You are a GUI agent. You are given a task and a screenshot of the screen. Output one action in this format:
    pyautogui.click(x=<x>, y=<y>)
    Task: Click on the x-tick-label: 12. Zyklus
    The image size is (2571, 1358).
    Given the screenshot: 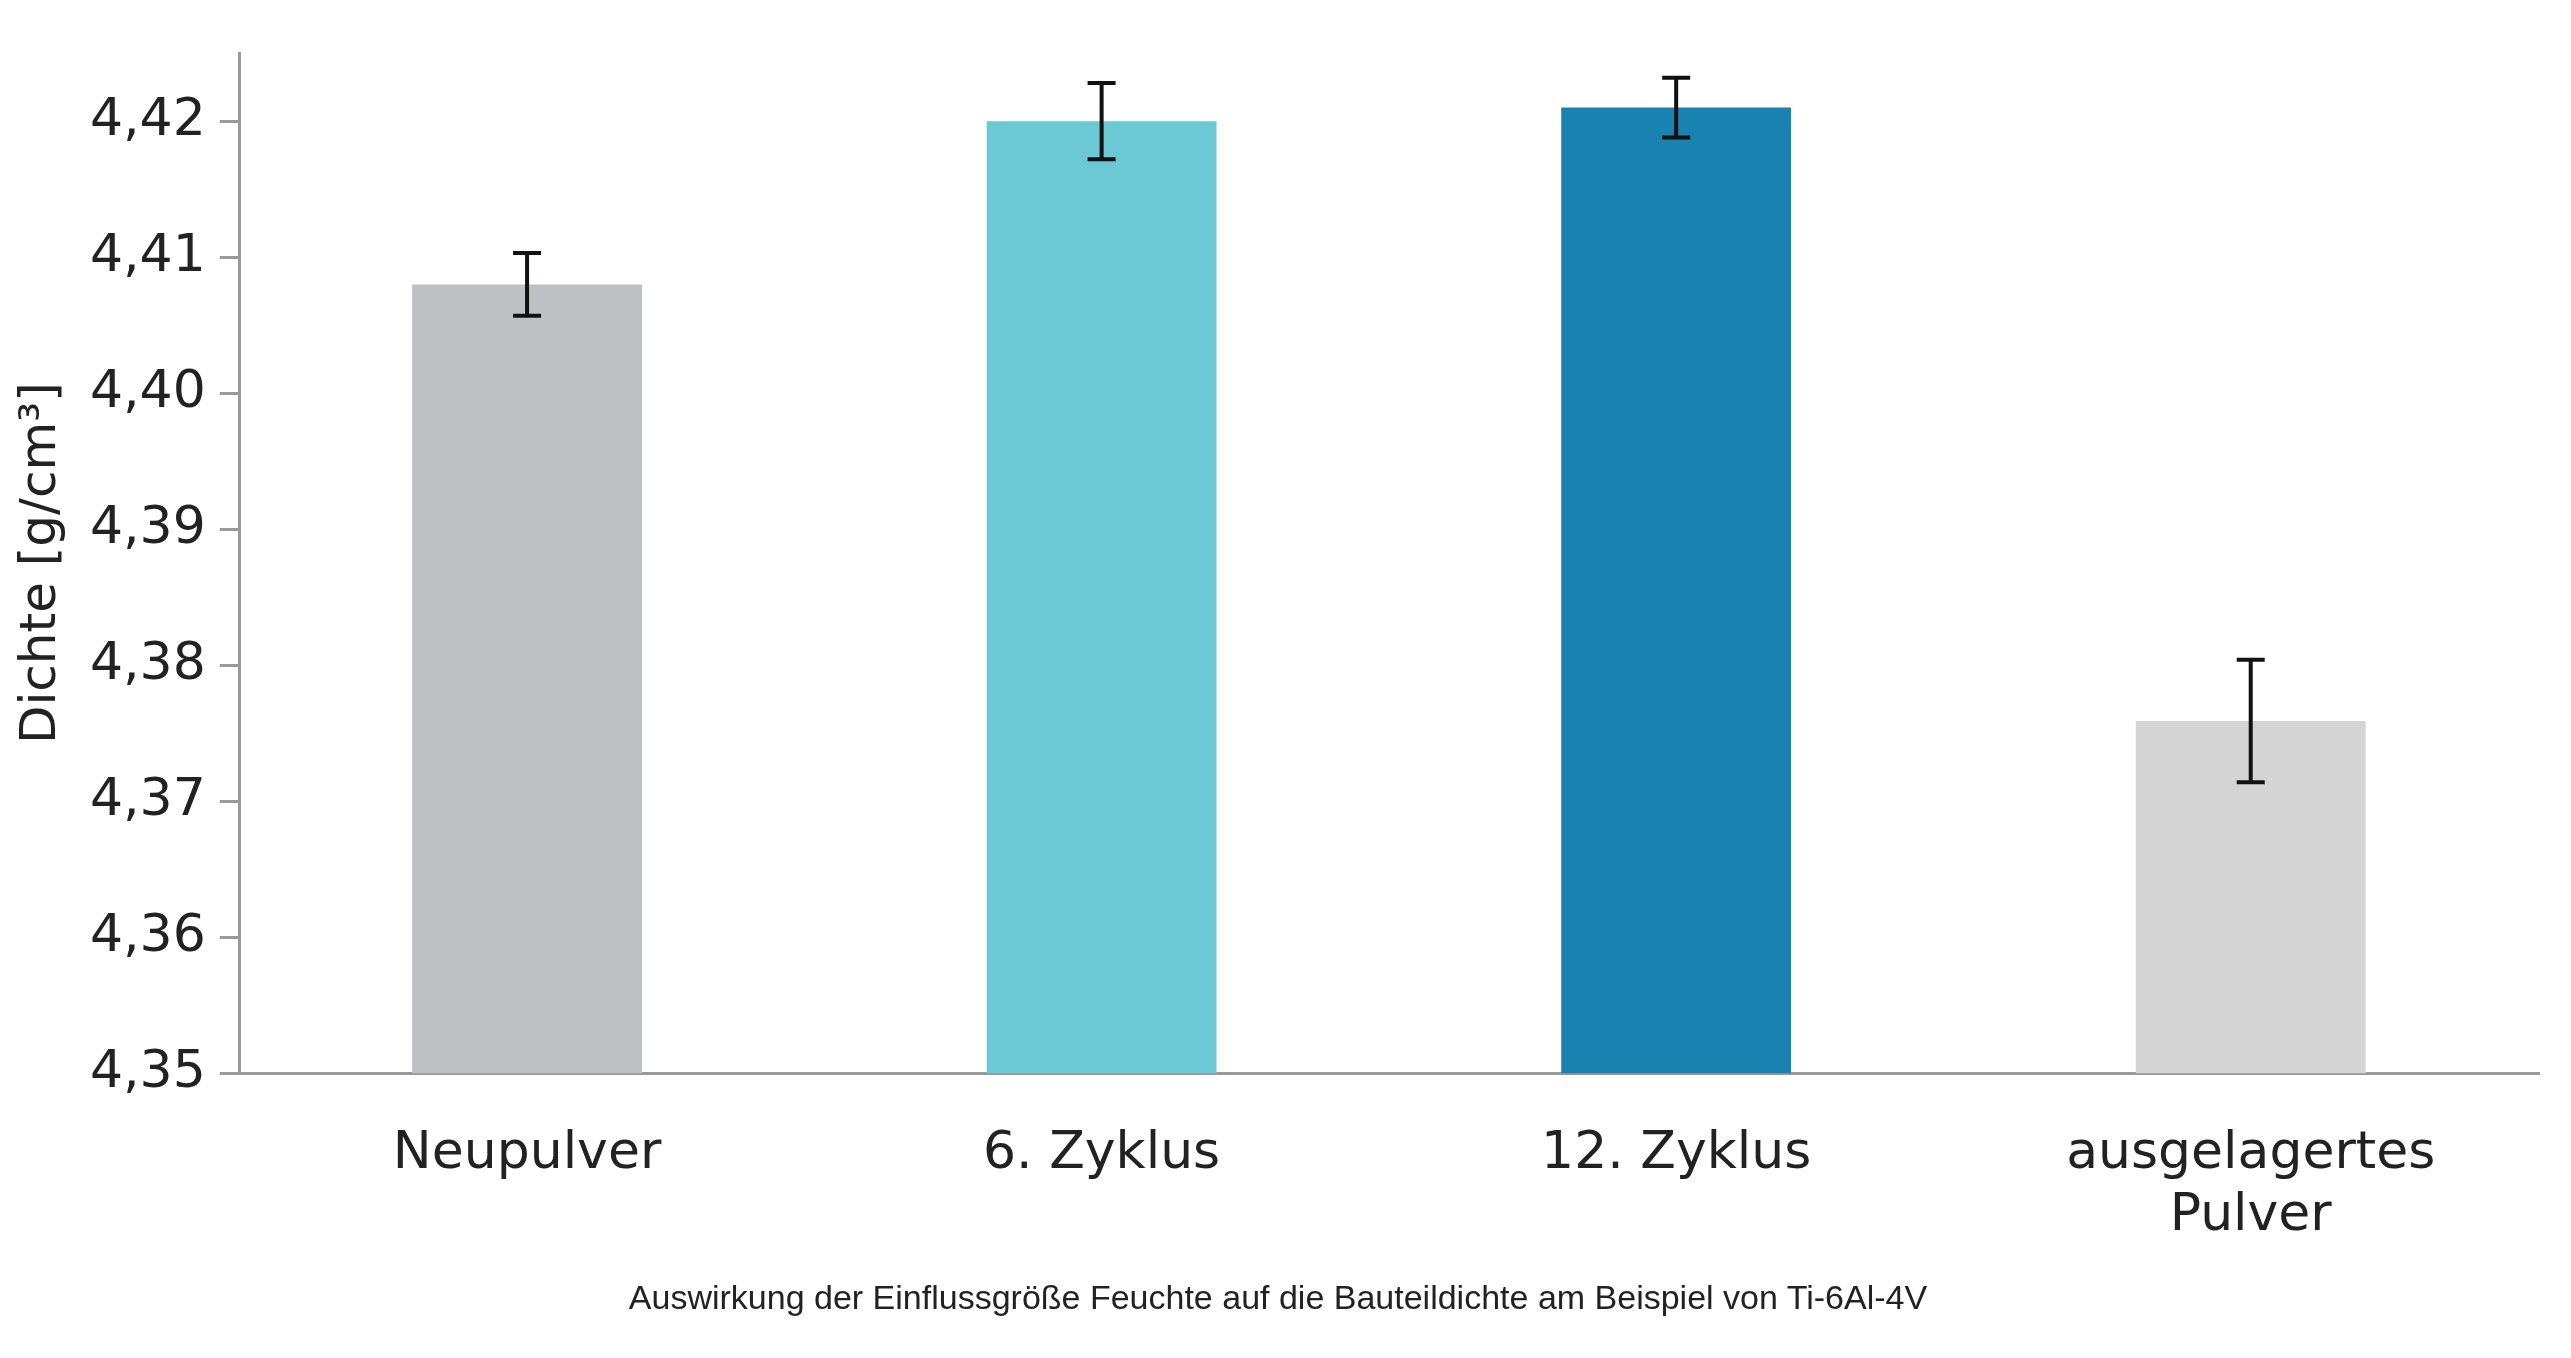 What is the action you would take?
    pyautogui.click(x=1676, y=1149)
    